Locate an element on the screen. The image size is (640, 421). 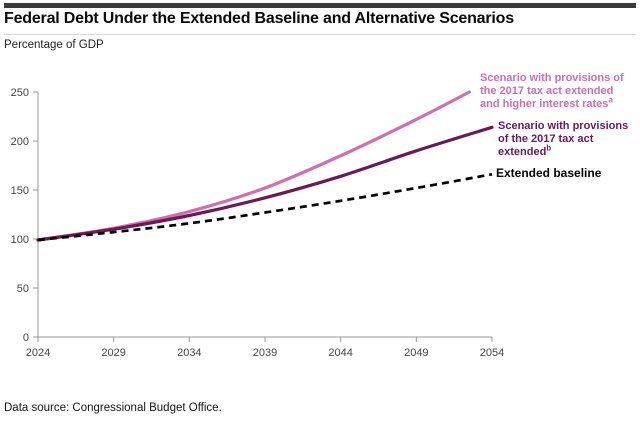
y-tick-label: 0 is located at coordinates (26, 338).